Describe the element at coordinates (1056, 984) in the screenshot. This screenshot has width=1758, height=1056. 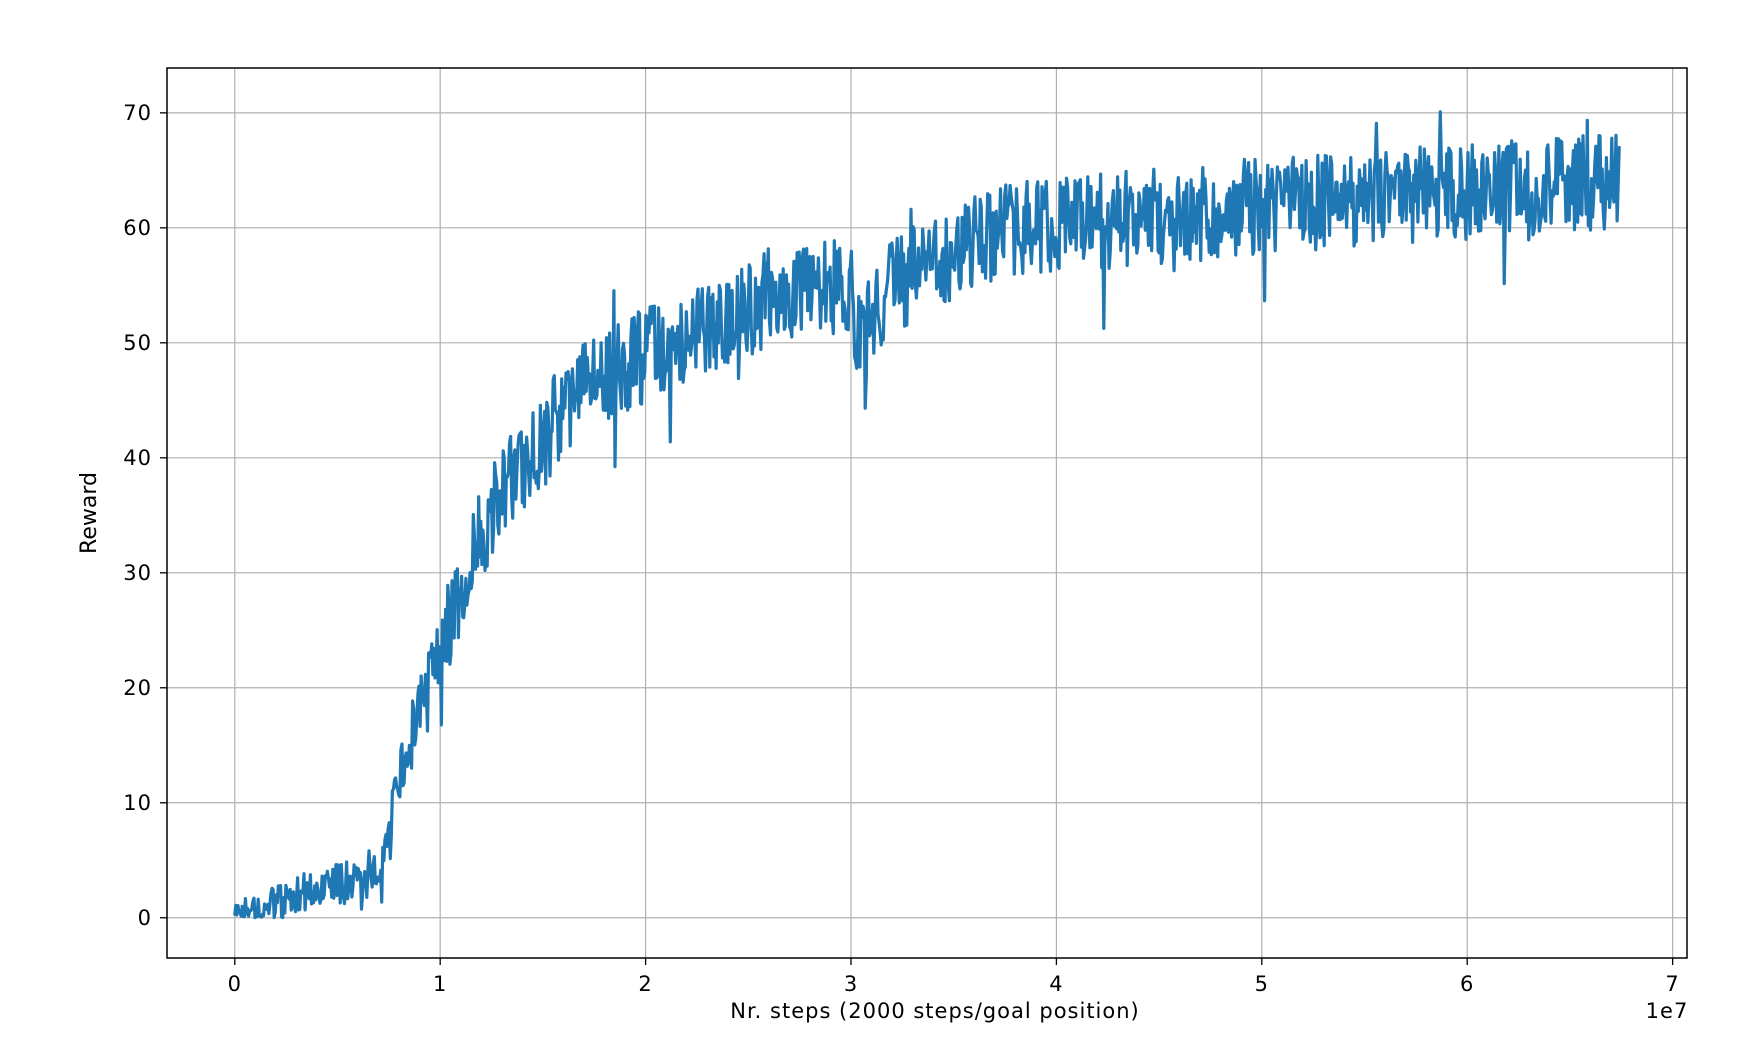
I see `x-tick-label: 4` at that location.